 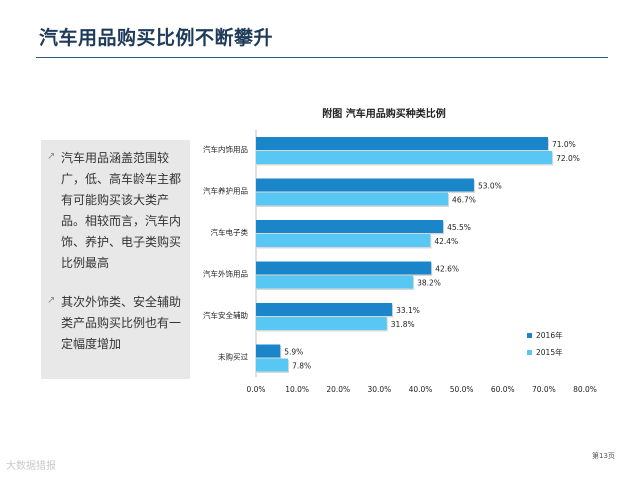 I want to click on x-tick-label: 70.0%, so click(x=544, y=389).